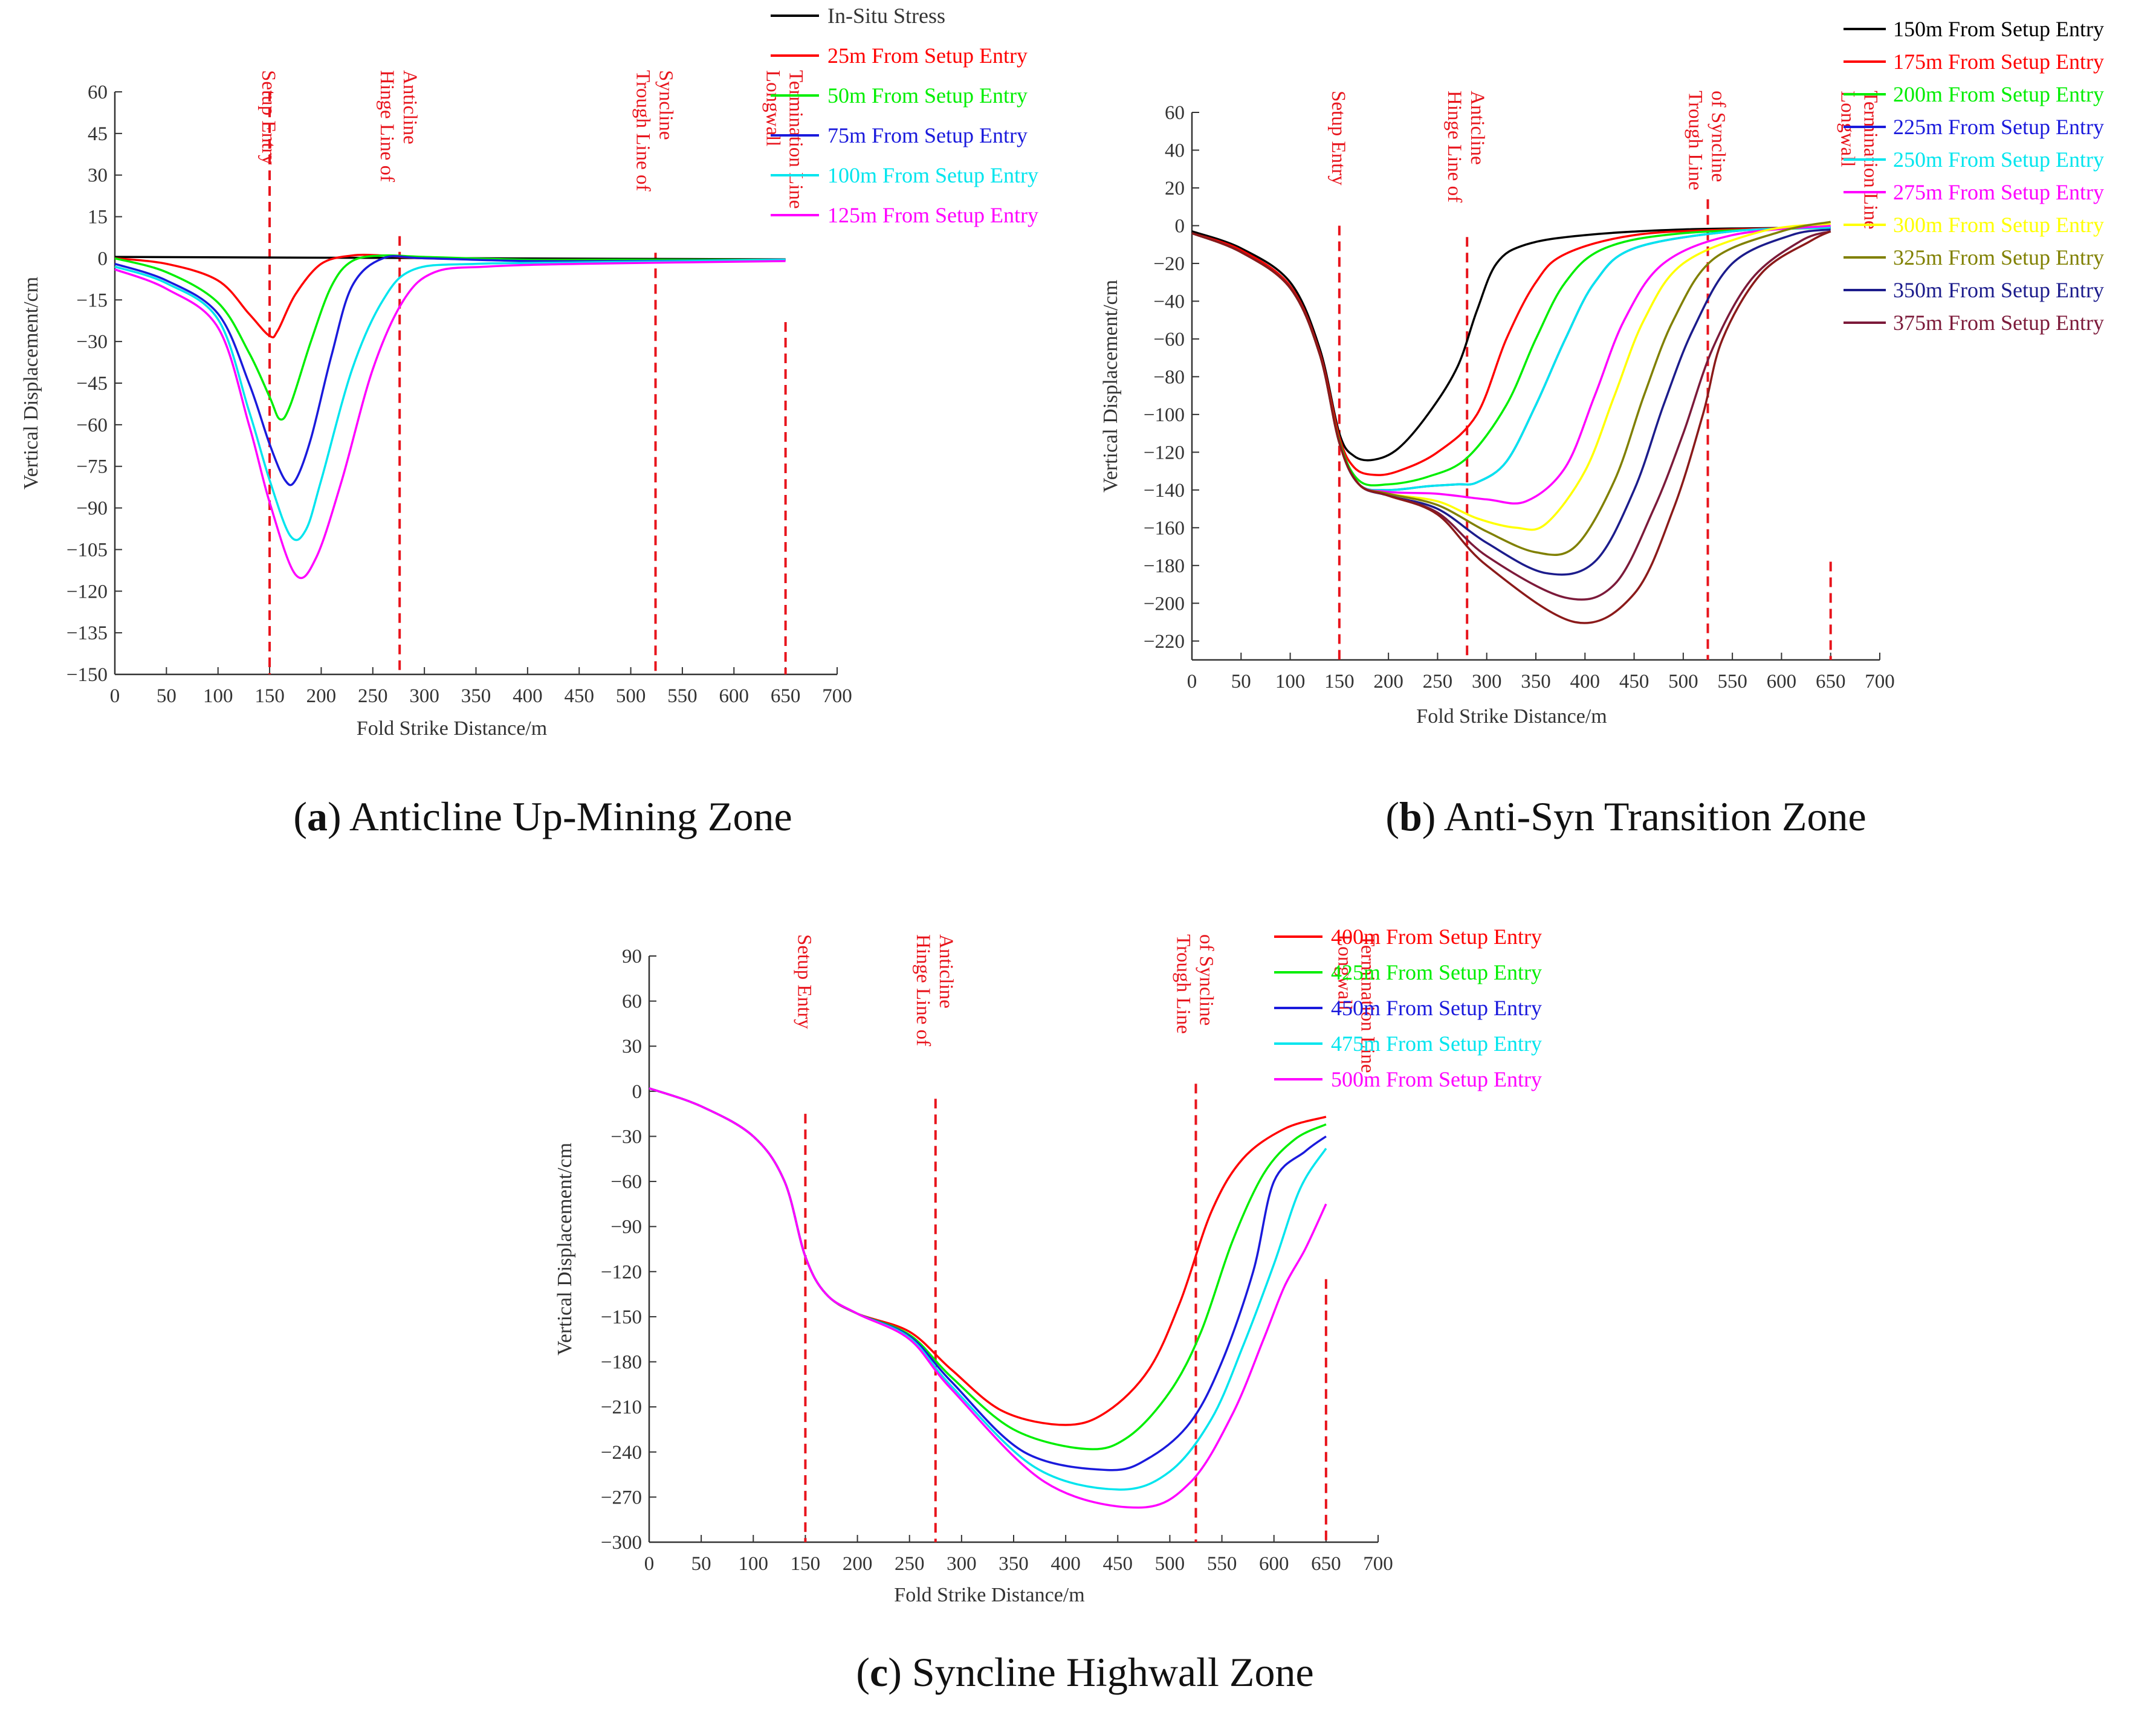  Describe the element at coordinates (92, 467) in the screenshot. I see `y-tick-label-a: −75` at that location.